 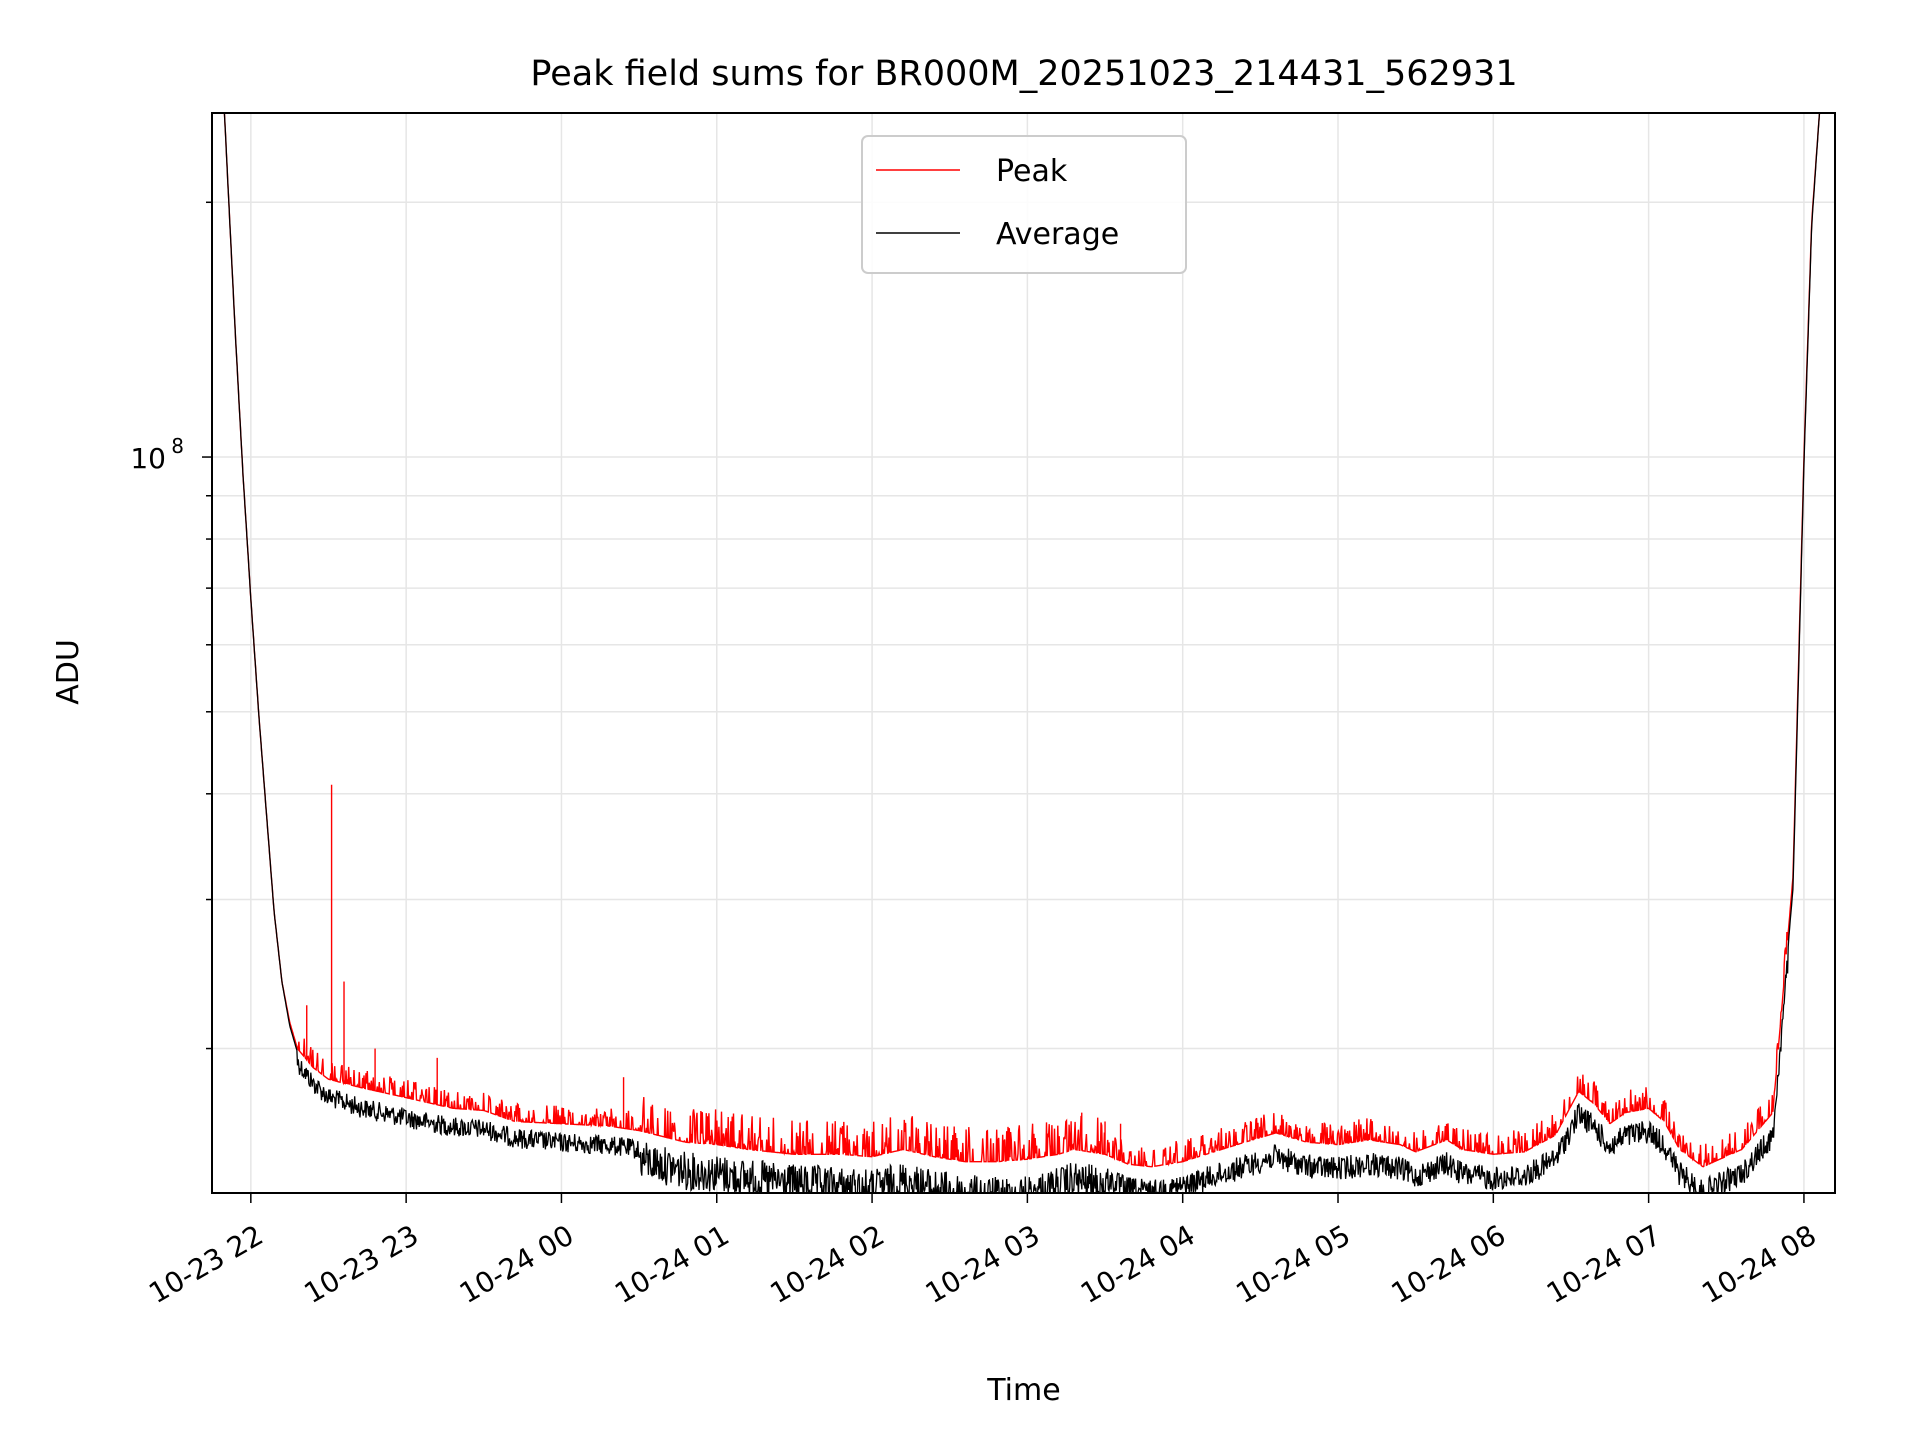 What do you see at coordinates (177, 446) in the screenshot?
I see `y-tick-exponent: 8` at bounding box center [177, 446].